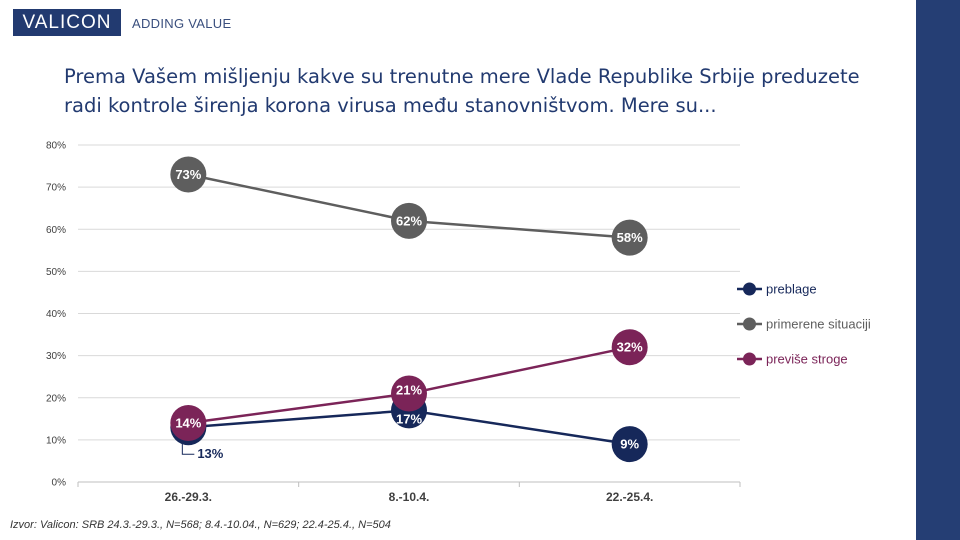 The height and width of the screenshot is (540, 960). I want to click on data-label: 32%, so click(630, 347).